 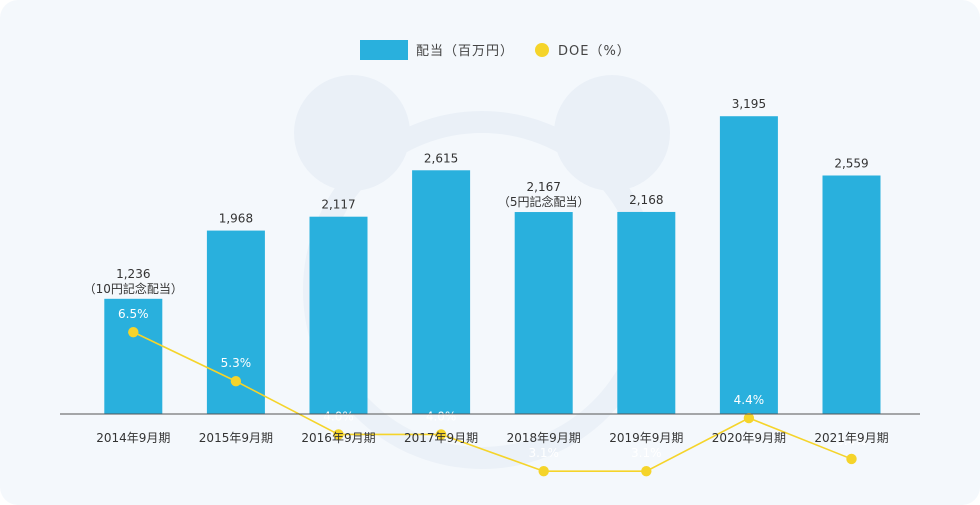 What do you see at coordinates (236, 363) in the screenshot?
I see `doe-value-label: 5.3%` at bounding box center [236, 363].